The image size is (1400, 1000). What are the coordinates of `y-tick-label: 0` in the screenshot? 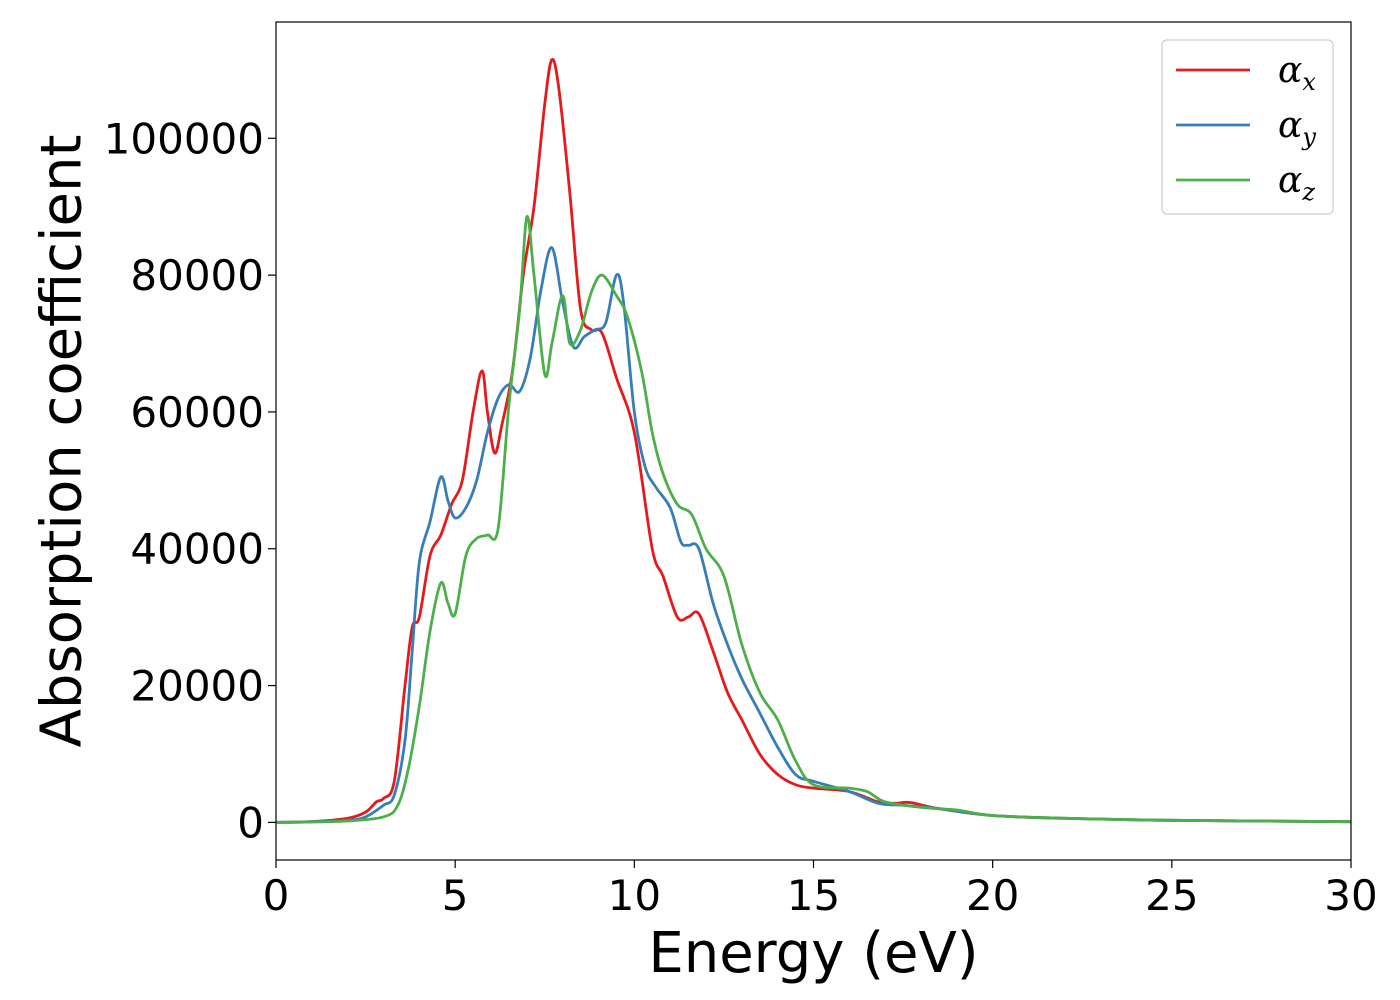 It's located at (250, 822).